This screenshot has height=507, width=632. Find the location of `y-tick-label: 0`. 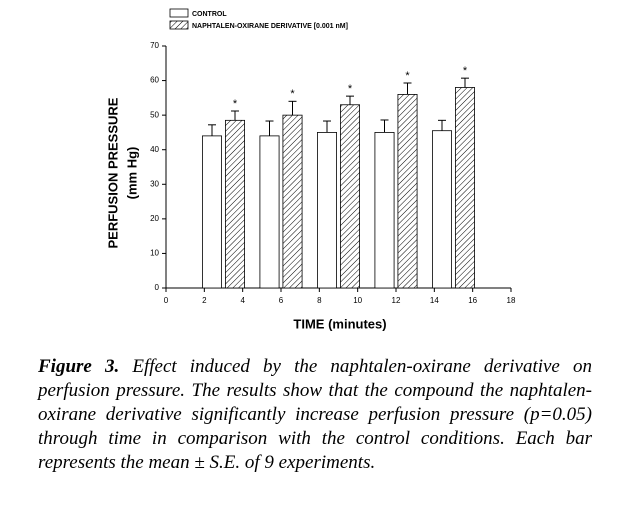

y-tick-label: 0 is located at coordinates (157, 287).